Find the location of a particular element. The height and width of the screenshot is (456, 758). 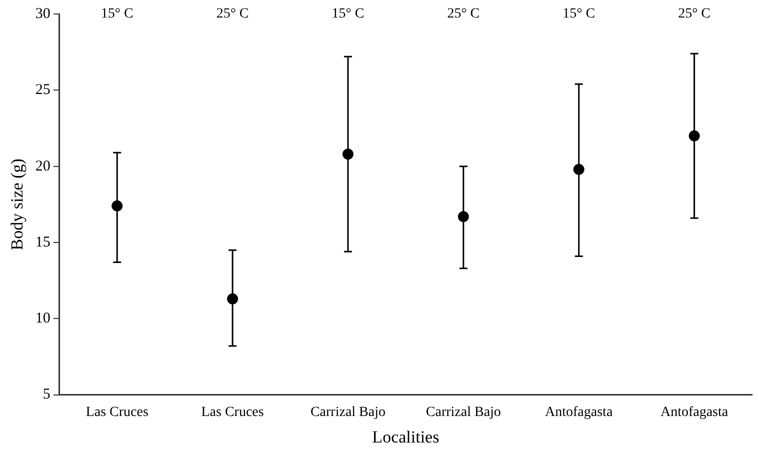

y-tick-label: 30 is located at coordinates (42, 14).